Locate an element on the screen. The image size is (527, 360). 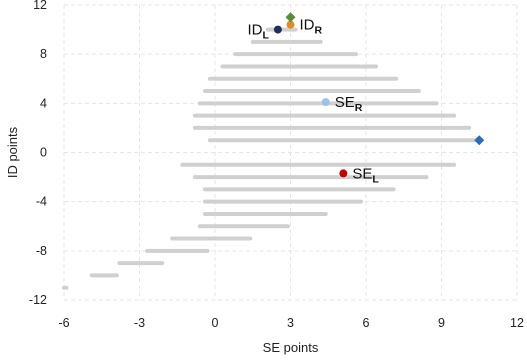
marker-label-se-r: SER is located at coordinates (349, 104).